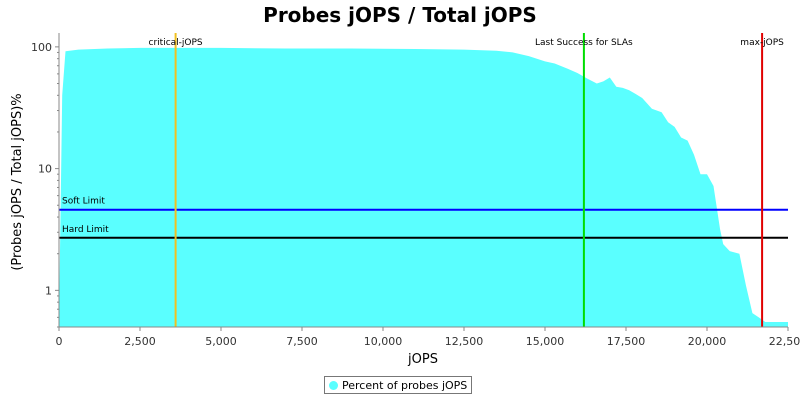 This screenshot has width=800, height=405. Describe the element at coordinates (545, 341) in the screenshot. I see `x-tick-label: 15,000` at that location.